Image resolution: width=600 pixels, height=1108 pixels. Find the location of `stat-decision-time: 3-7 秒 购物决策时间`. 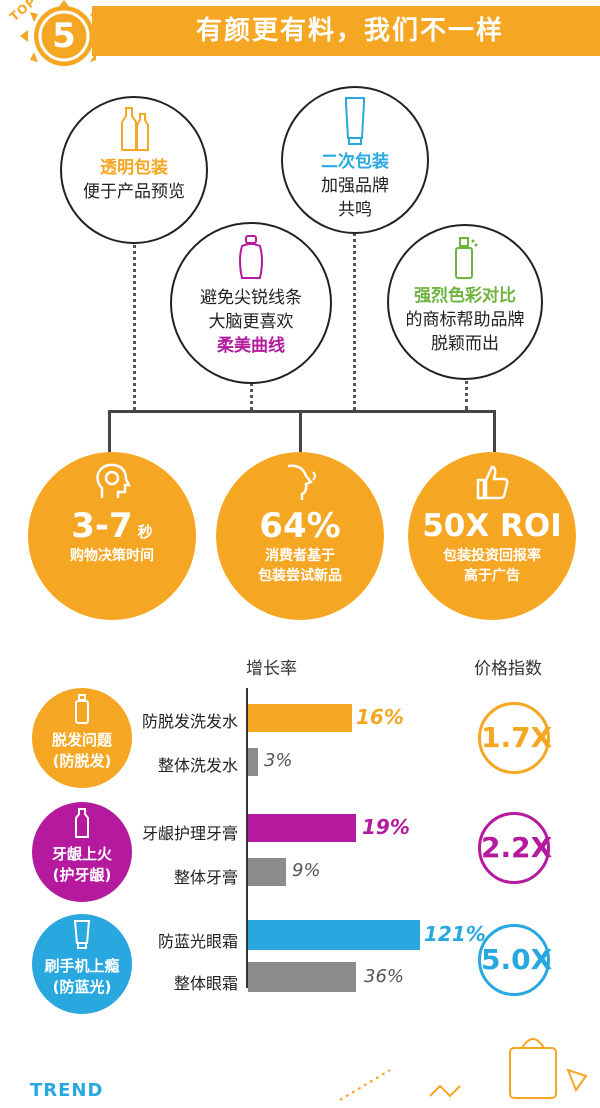

stat-decision-time: 3-7 秒 购物决策时间 is located at coordinates (112, 536).